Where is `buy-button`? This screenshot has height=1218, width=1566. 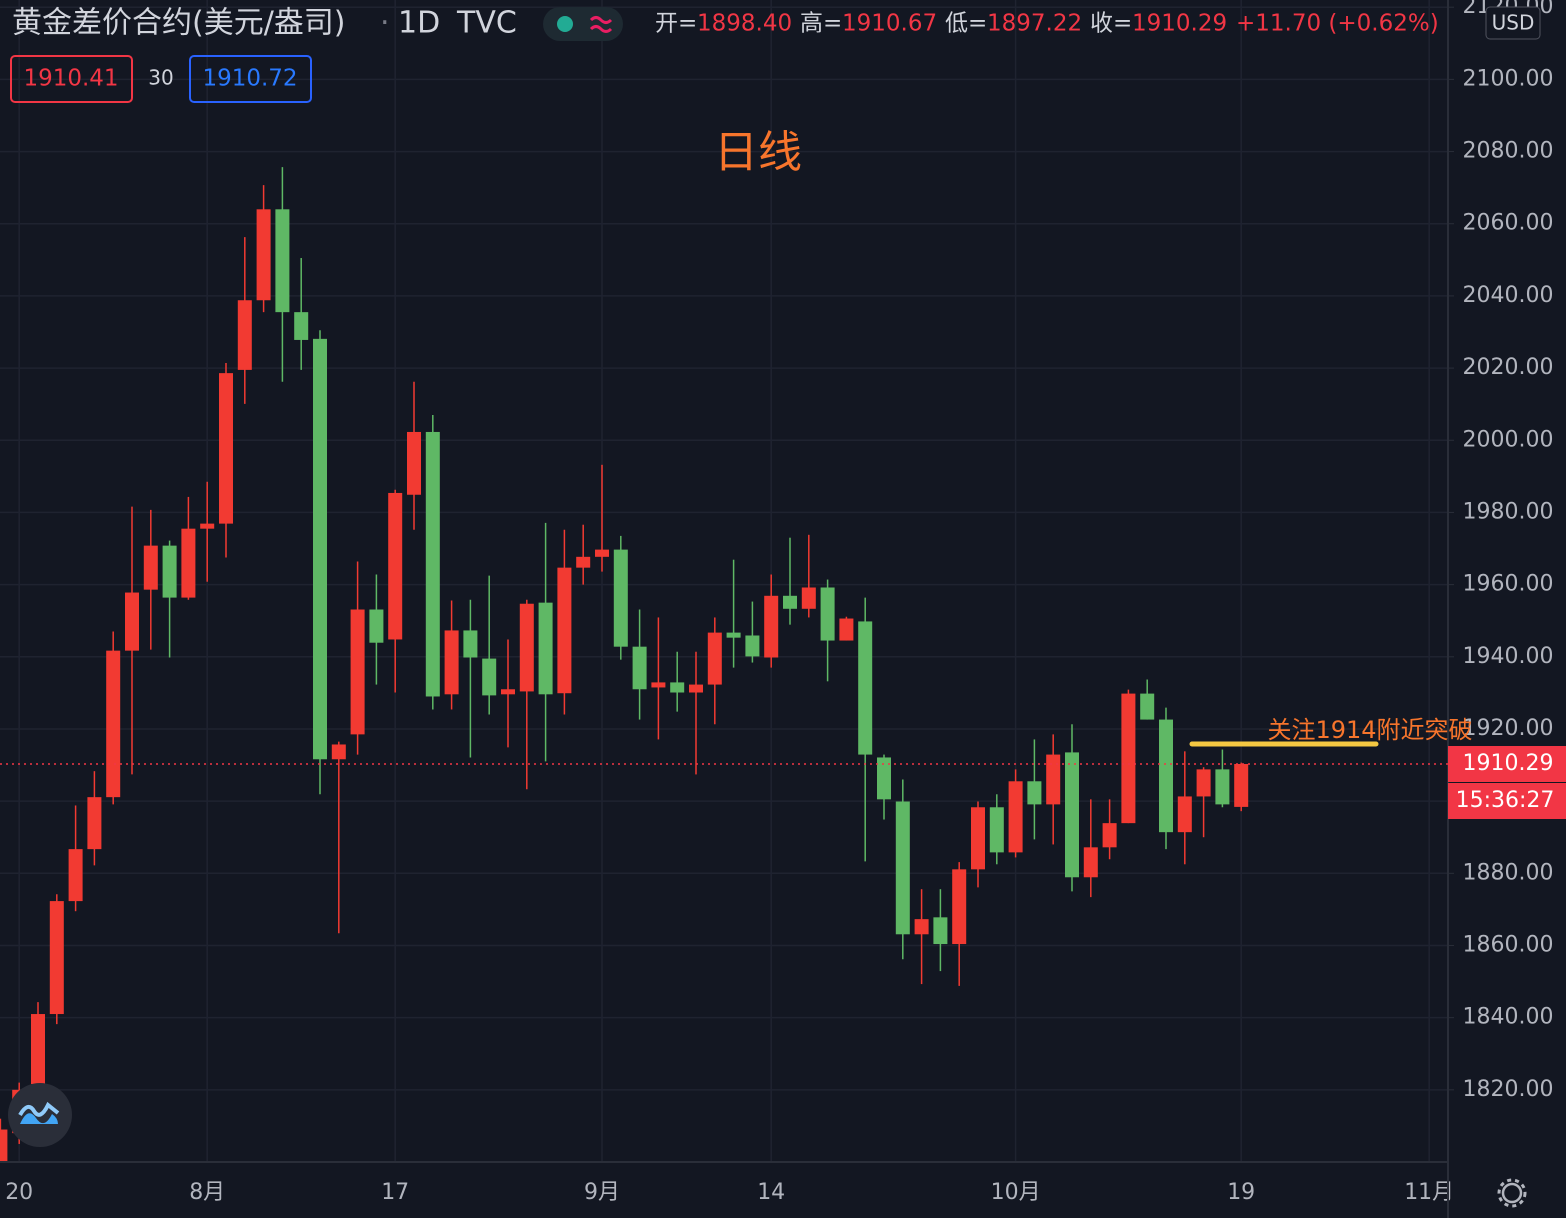
buy-button is located at coordinates (250, 79).